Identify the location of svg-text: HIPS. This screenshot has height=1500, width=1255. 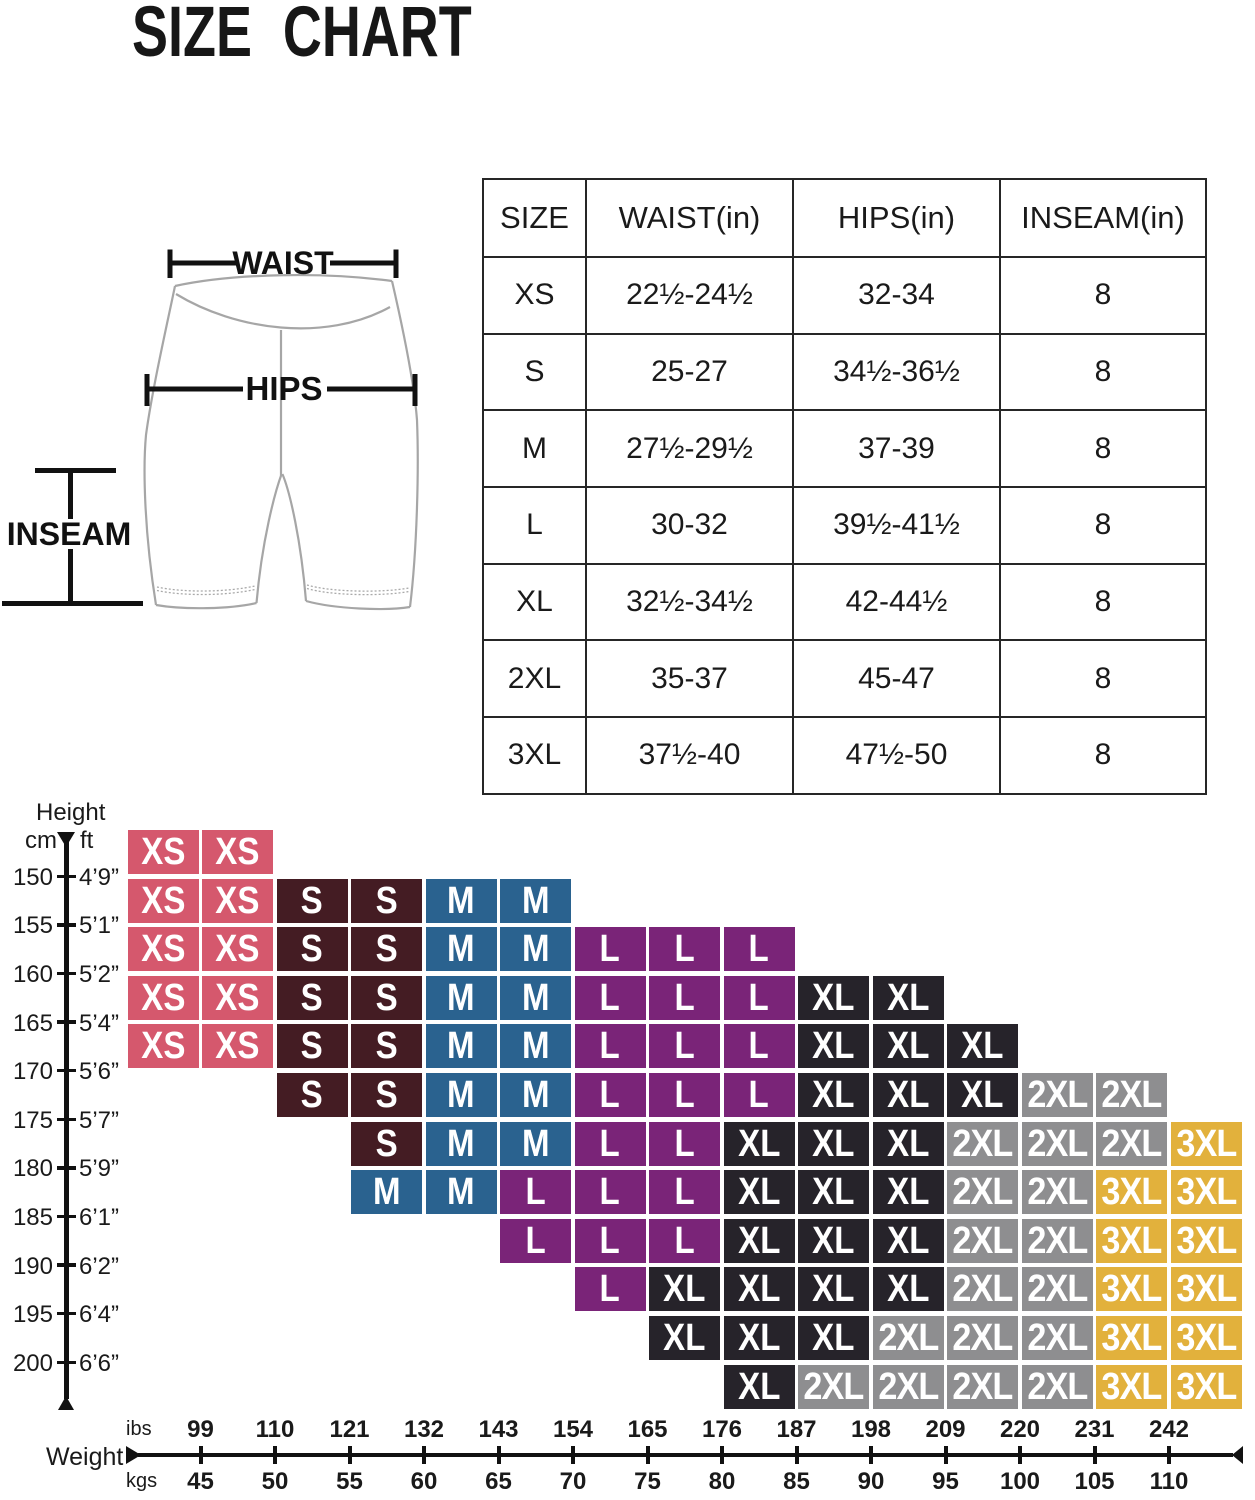
(283, 388).